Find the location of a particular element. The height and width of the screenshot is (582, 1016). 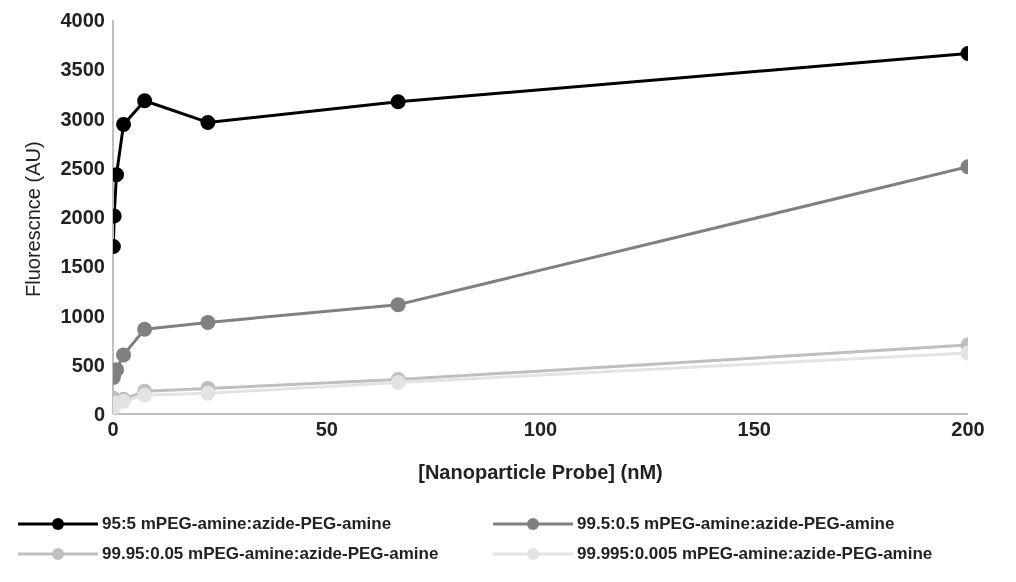

x-tick-label: 50 is located at coordinates (326, 429).